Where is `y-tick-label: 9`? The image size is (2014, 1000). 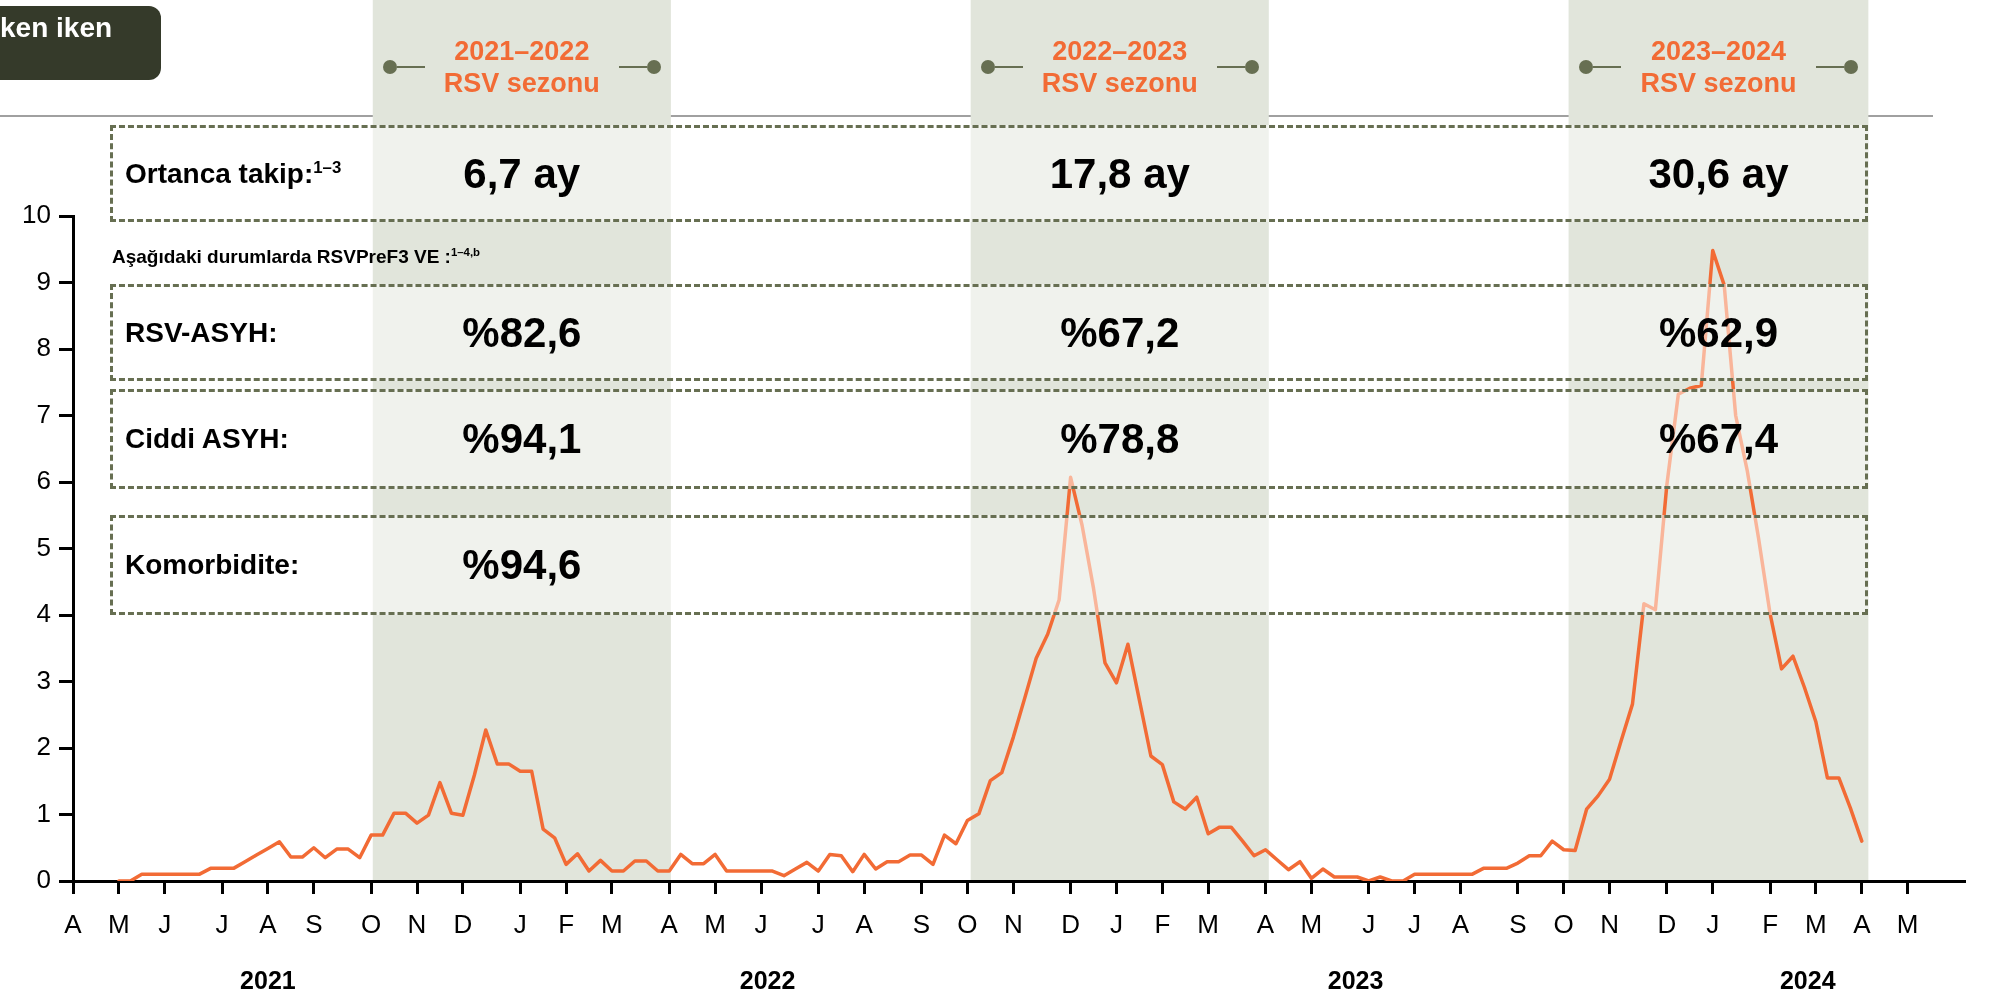 y-tick-label: 9 is located at coordinates (43, 280).